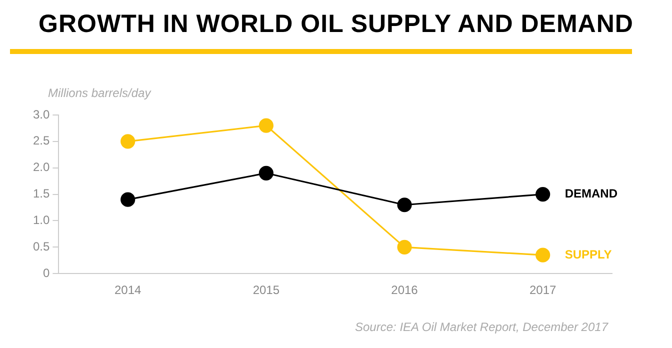 Image resolution: width=672 pixels, height=348 pixels. Describe the element at coordinates (41, 114) in the screenshot. I see `y-tick-label: 3.0` at that location.